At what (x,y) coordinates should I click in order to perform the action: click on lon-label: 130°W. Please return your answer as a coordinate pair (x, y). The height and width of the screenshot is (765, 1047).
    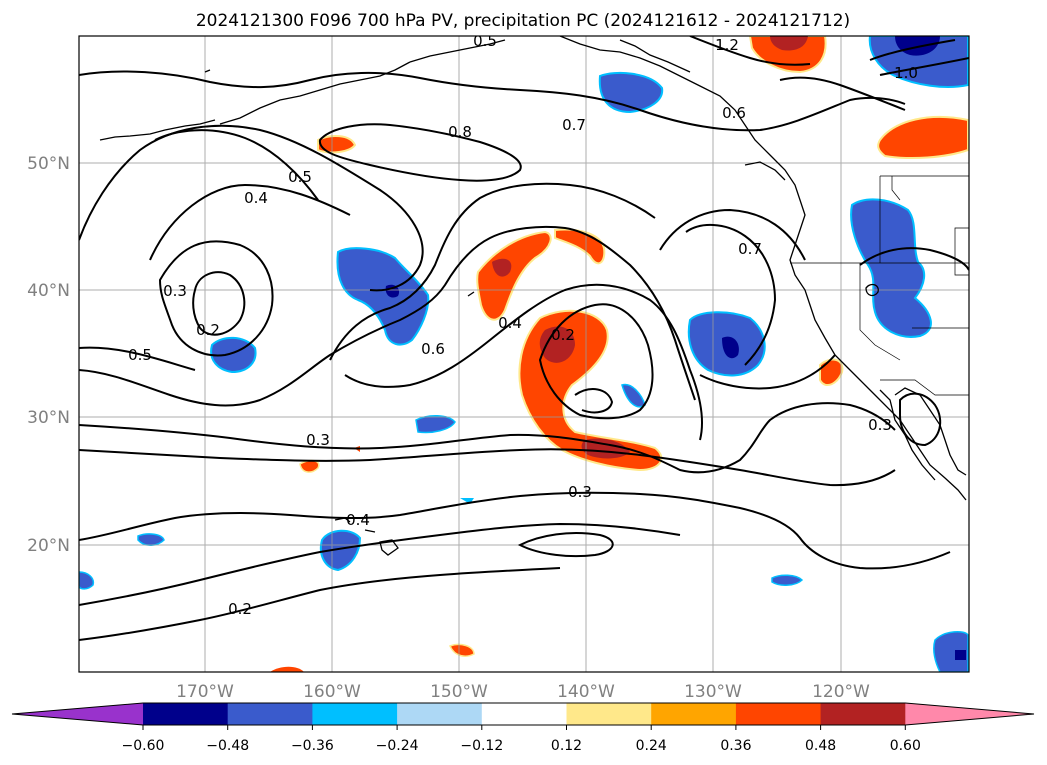
    Looking at the image, I should click on (713, 692).